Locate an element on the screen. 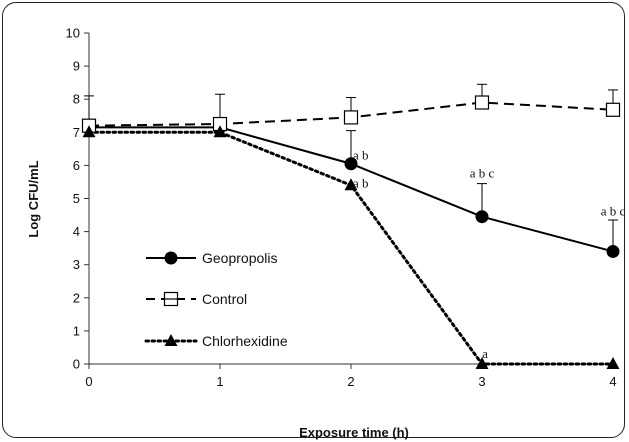  legend-geopropolis-label: Geopropolis is located at coordinates (240, 258).